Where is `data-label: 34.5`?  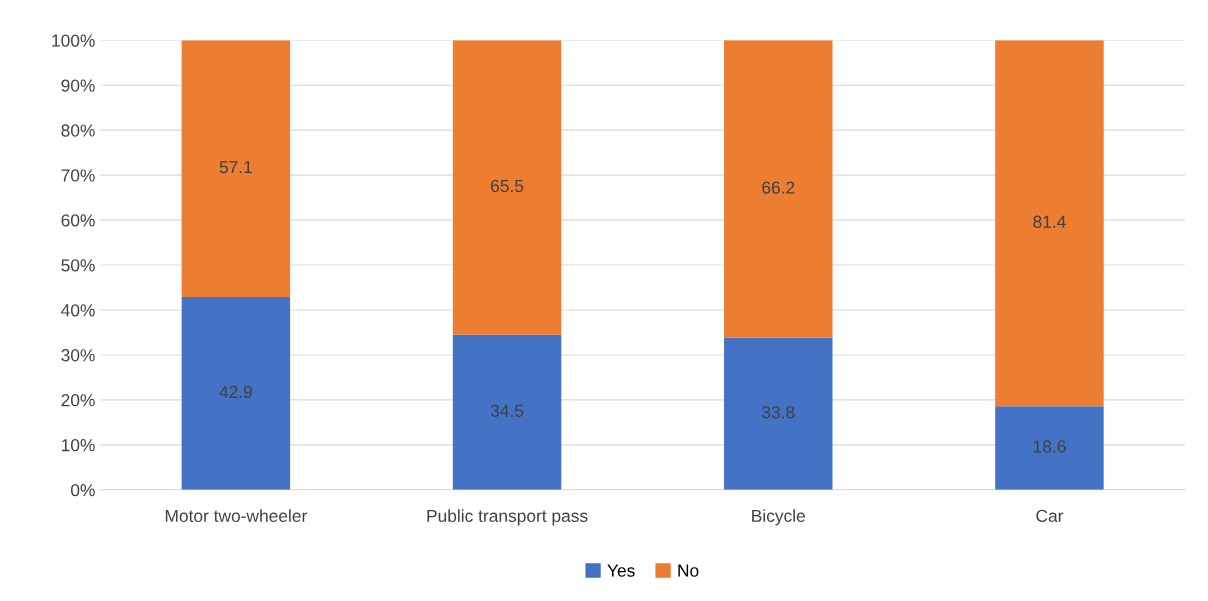
data-label: 34.5 is located at coordinates (507, 410).